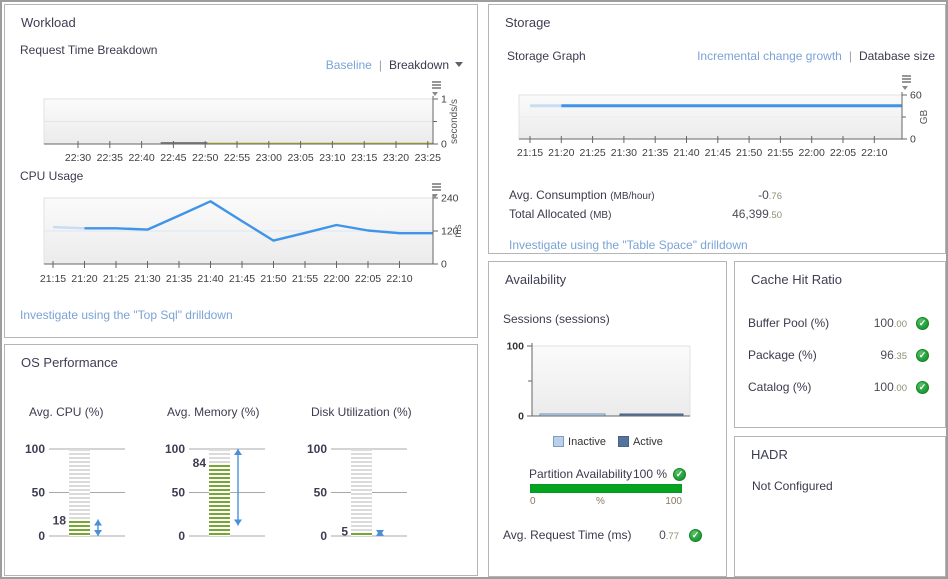 This screenshot has height=579, width=948. I want to click on svg-text: 22:30, so click(78, 158).